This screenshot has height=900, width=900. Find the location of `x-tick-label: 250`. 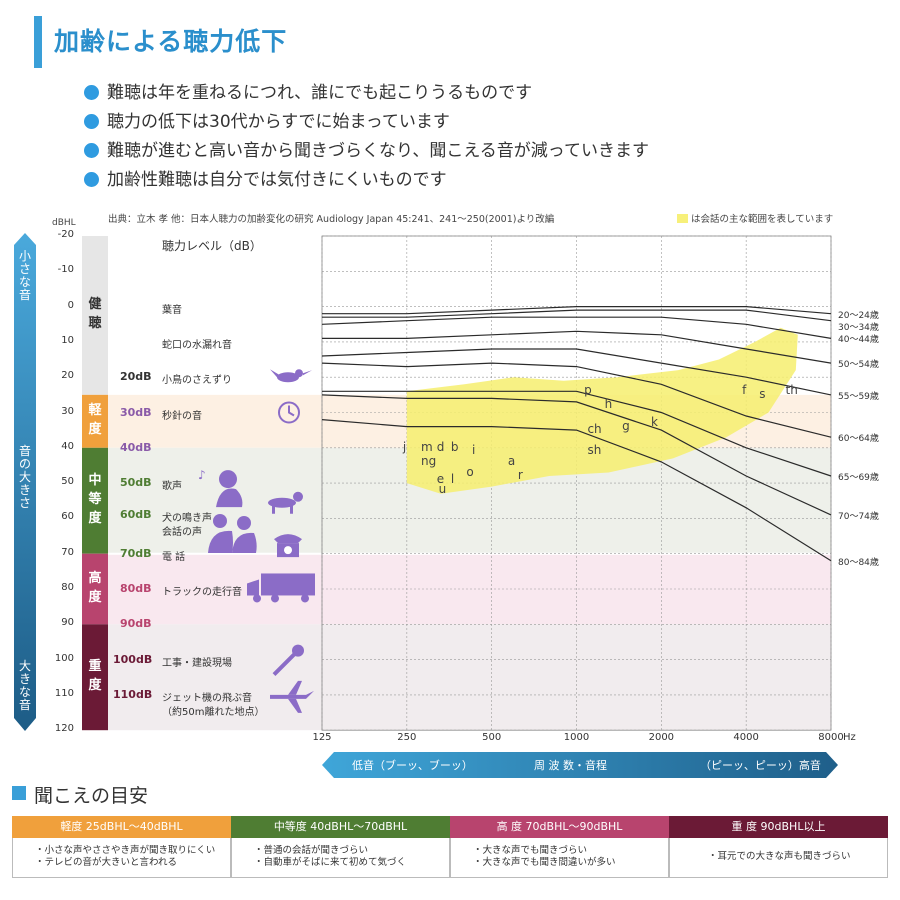

x-tick-label: 250 is located at coordinates (407, 737).